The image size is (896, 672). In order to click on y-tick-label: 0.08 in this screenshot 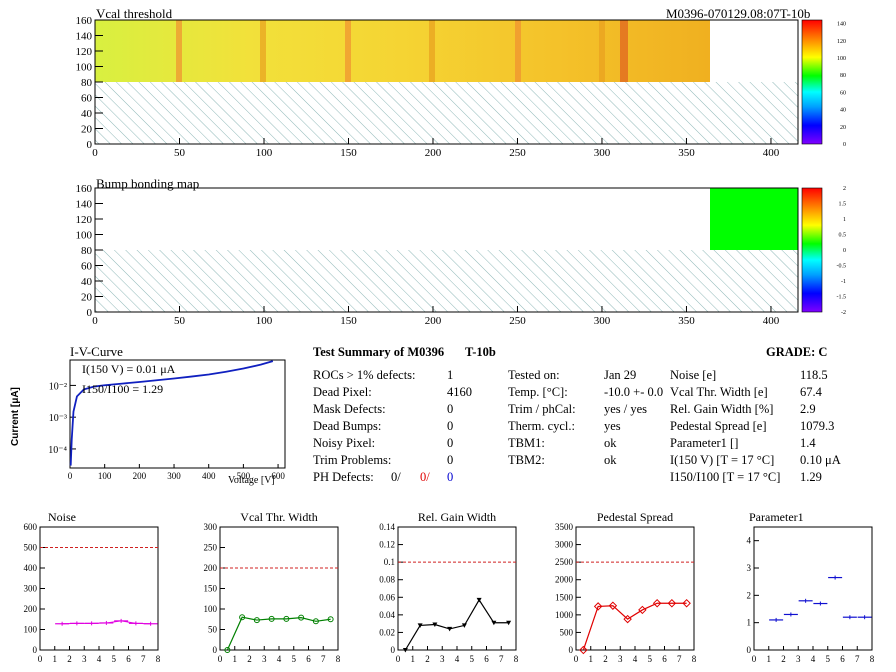, I will do `click(387, 580)`.